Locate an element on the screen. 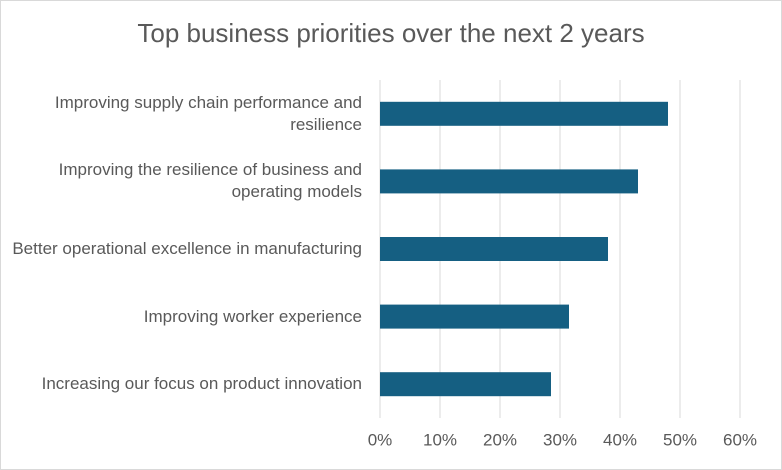  x-tick-label: 0% is located at coordinates (380, 439).